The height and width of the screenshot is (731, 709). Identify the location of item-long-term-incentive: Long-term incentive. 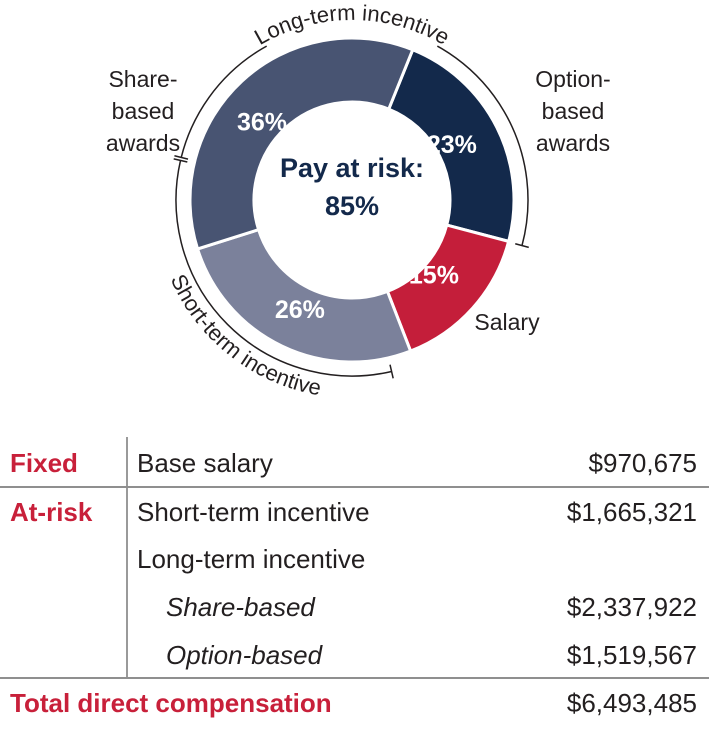
(251, 559).